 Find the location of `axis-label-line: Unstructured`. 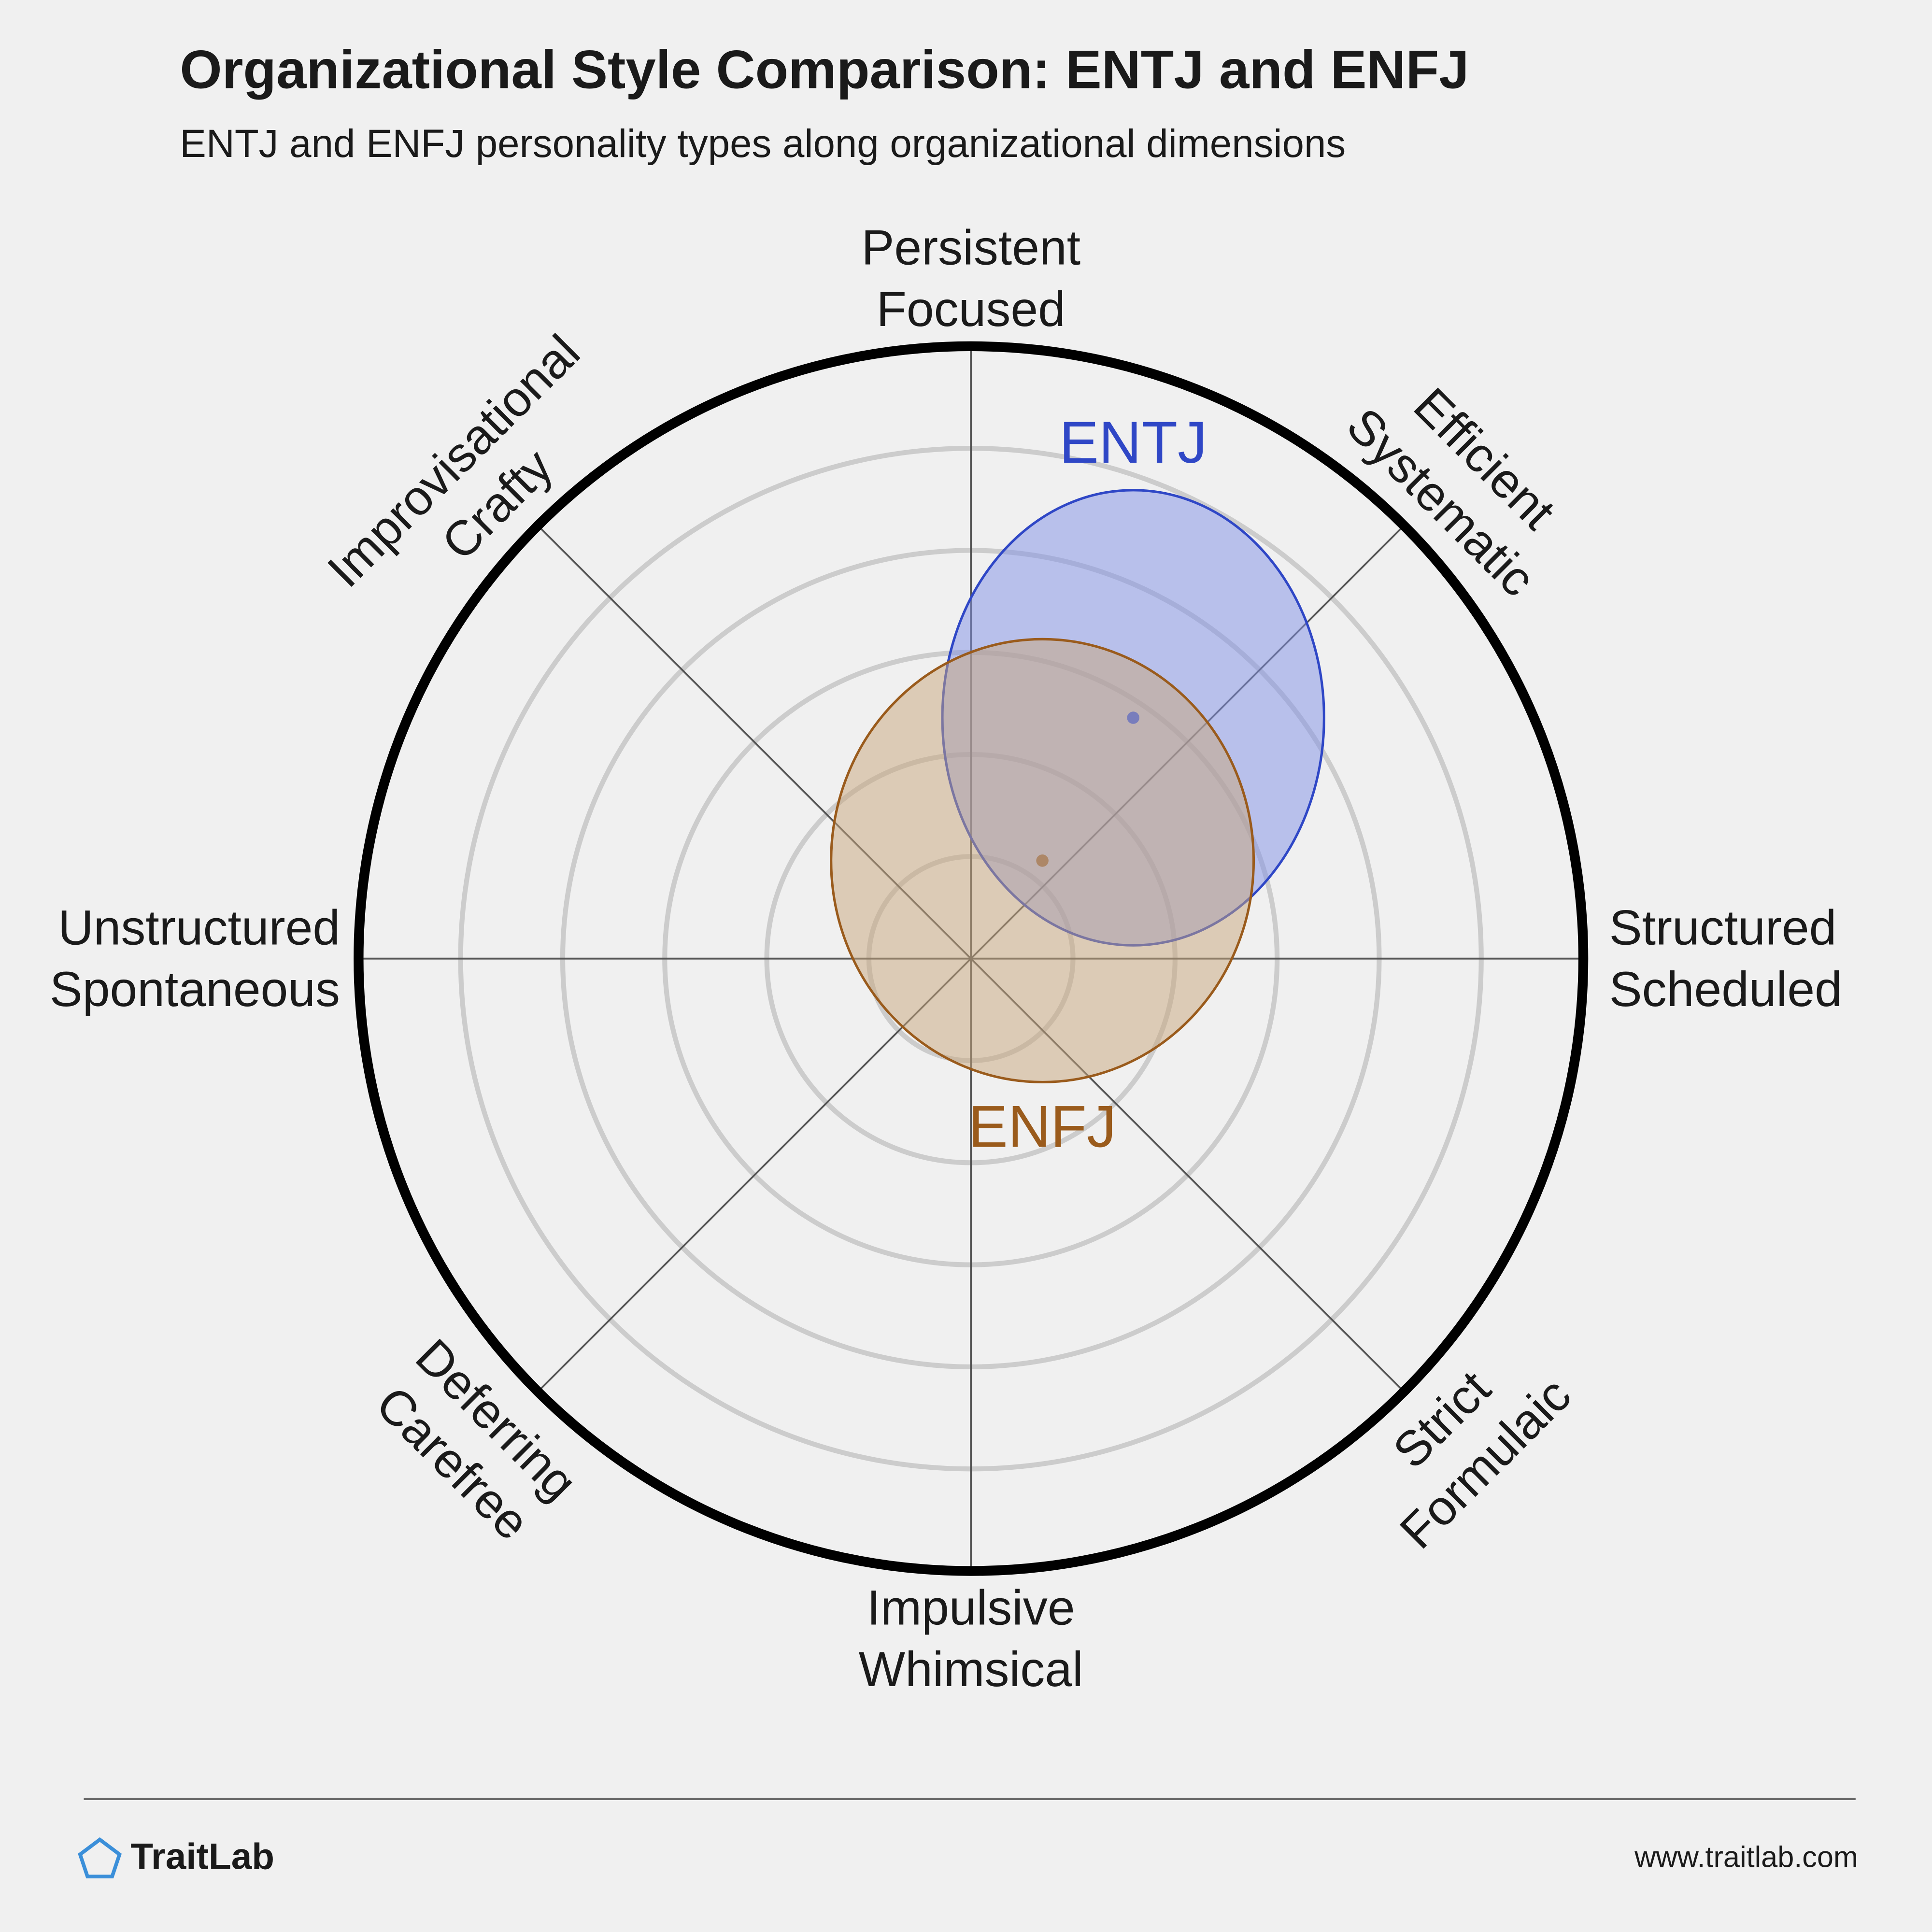

axis-label-line: Unstructured is located at coordinates (199, 927).